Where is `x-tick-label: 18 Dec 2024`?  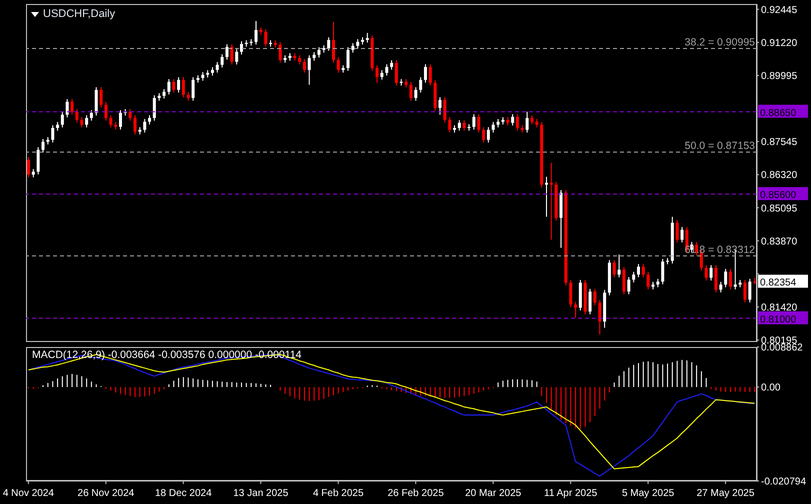
x-tick-label: 18 Dec 2024 is located at coordinates (183, 493).